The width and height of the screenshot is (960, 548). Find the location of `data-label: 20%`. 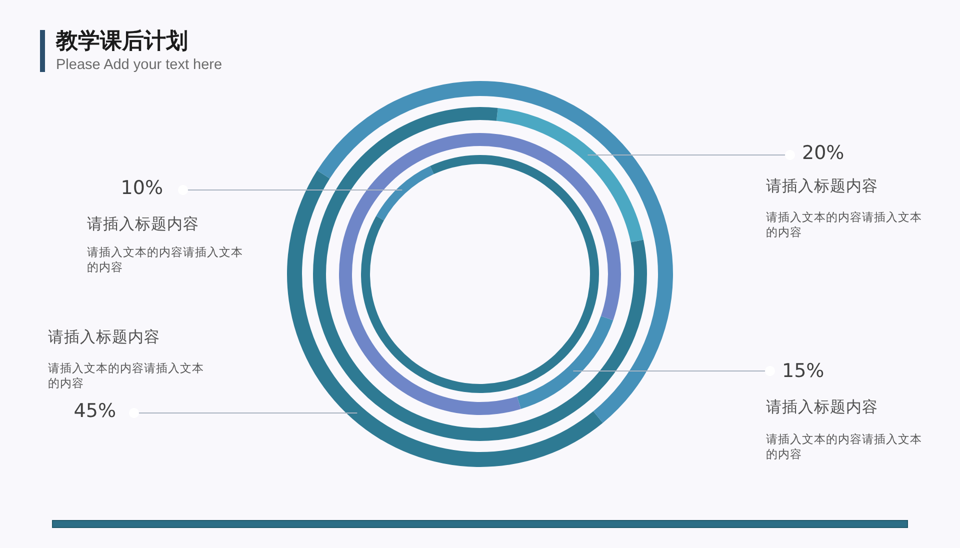

data-label: 20% is located at coordinates (823, 153).